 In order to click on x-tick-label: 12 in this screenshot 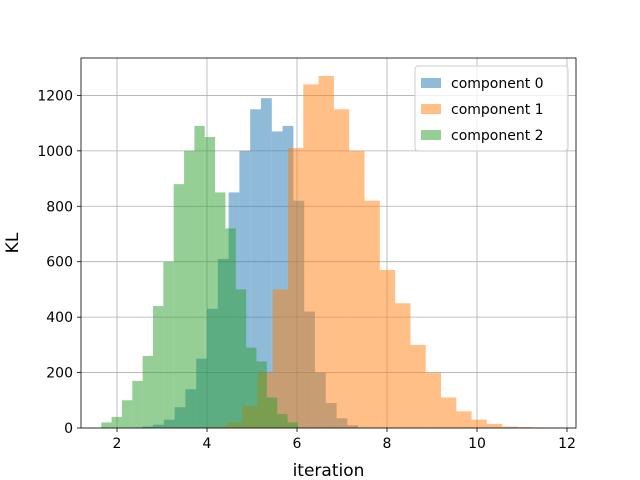, I will do `click(567, 444)`.